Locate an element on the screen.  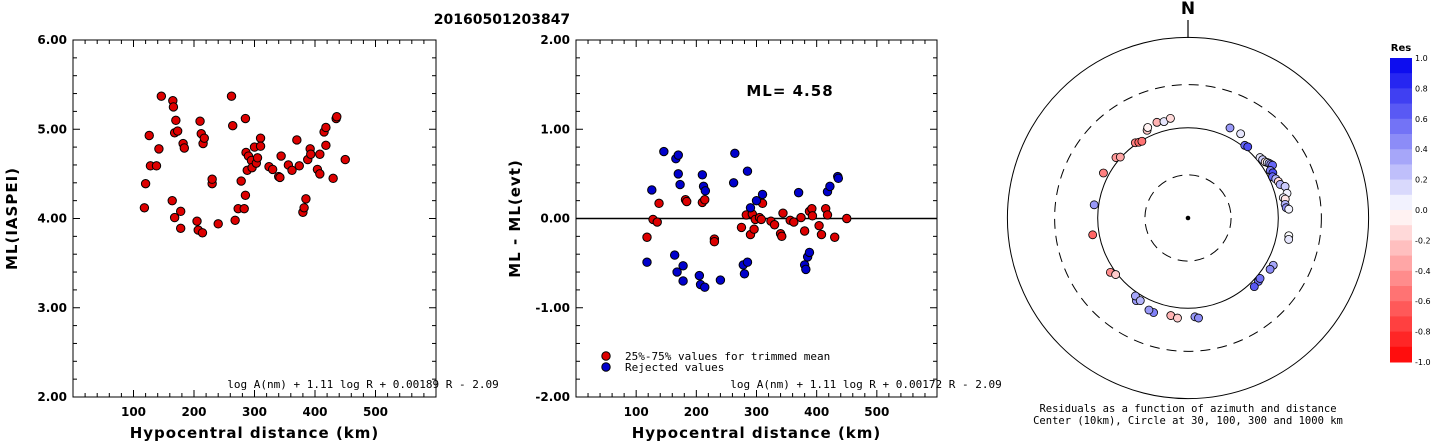
colorbar-tick-label: 0.6 is located at coordinates (1421, 119).